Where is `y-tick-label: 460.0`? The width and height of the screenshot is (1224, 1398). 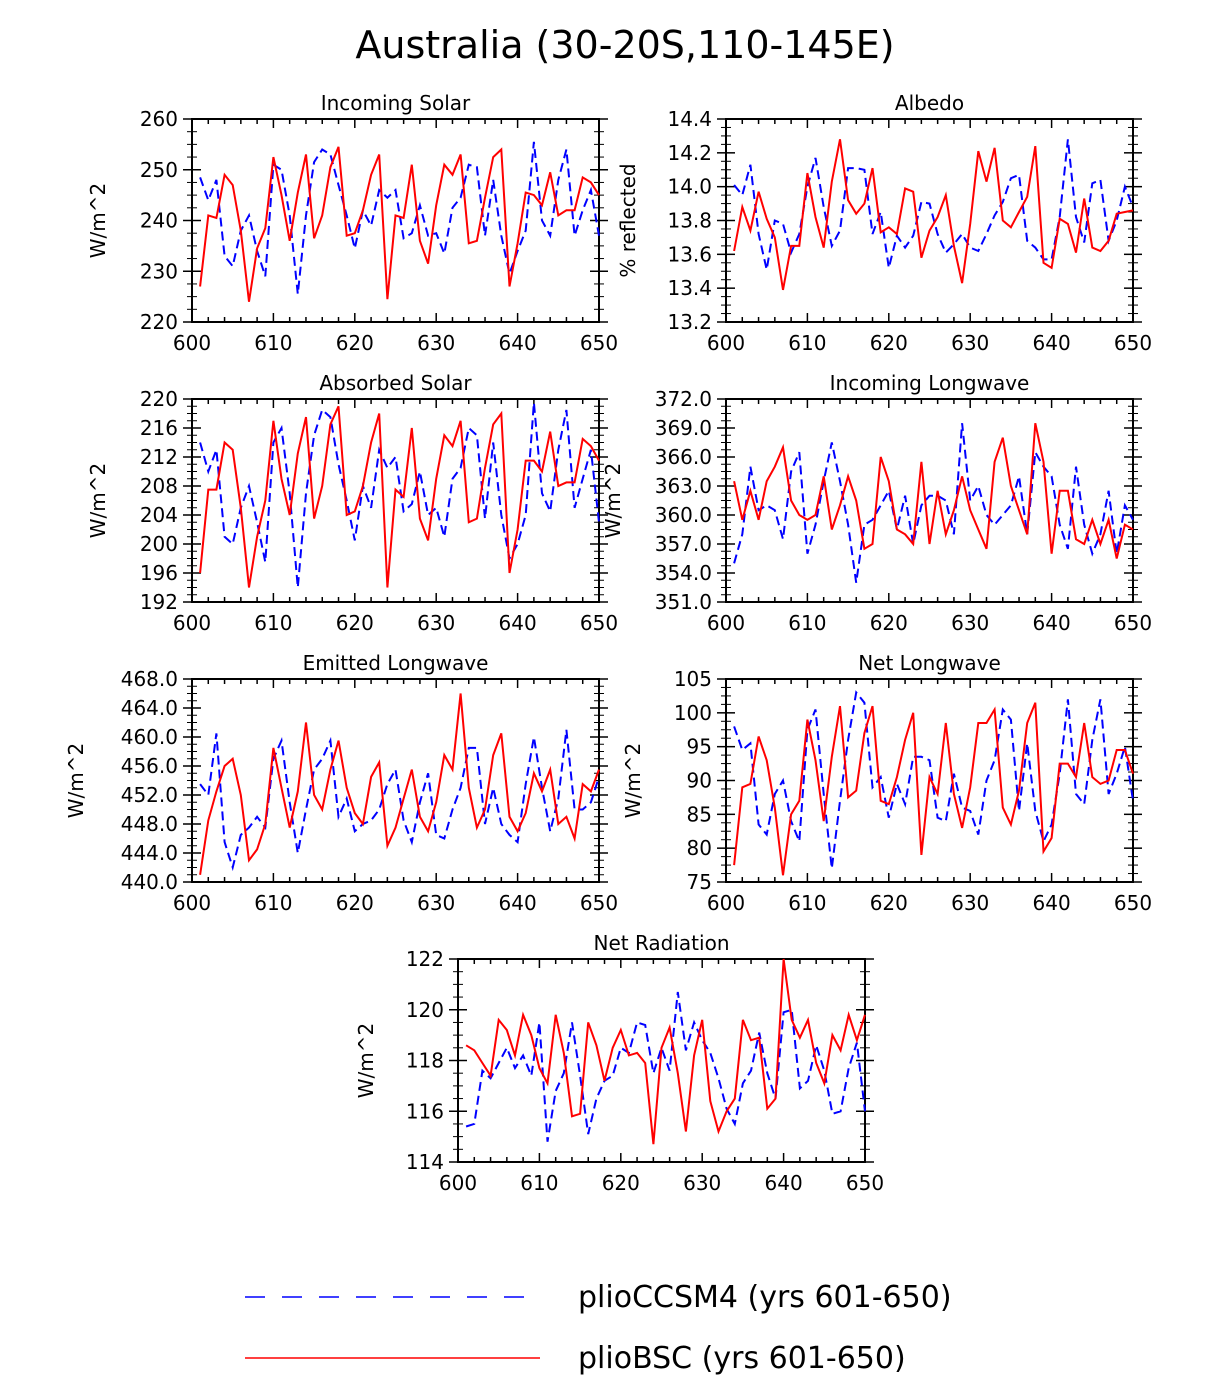 y-tick-label: 460.0 is located at coordinates (149, 737).